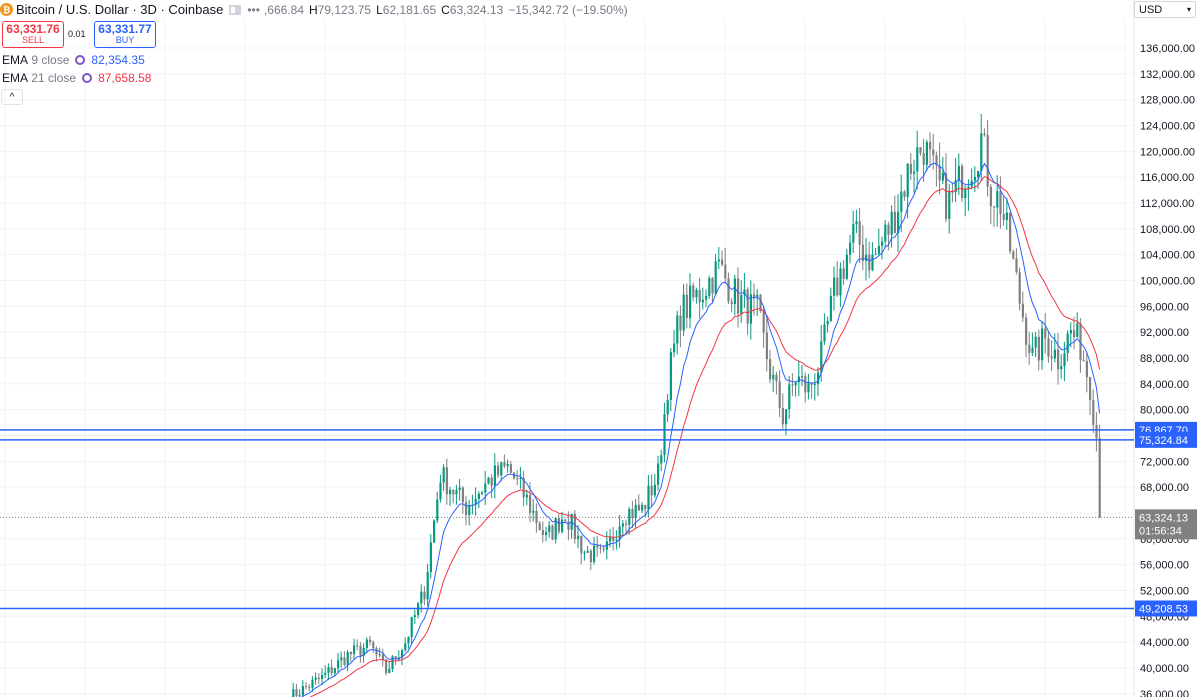 This screenshot has height=697, width=1200. What do you see at coordinates (80, 60) in the screenshot?
I see `ema9-settings-icon` at bounding box center [80, 60].